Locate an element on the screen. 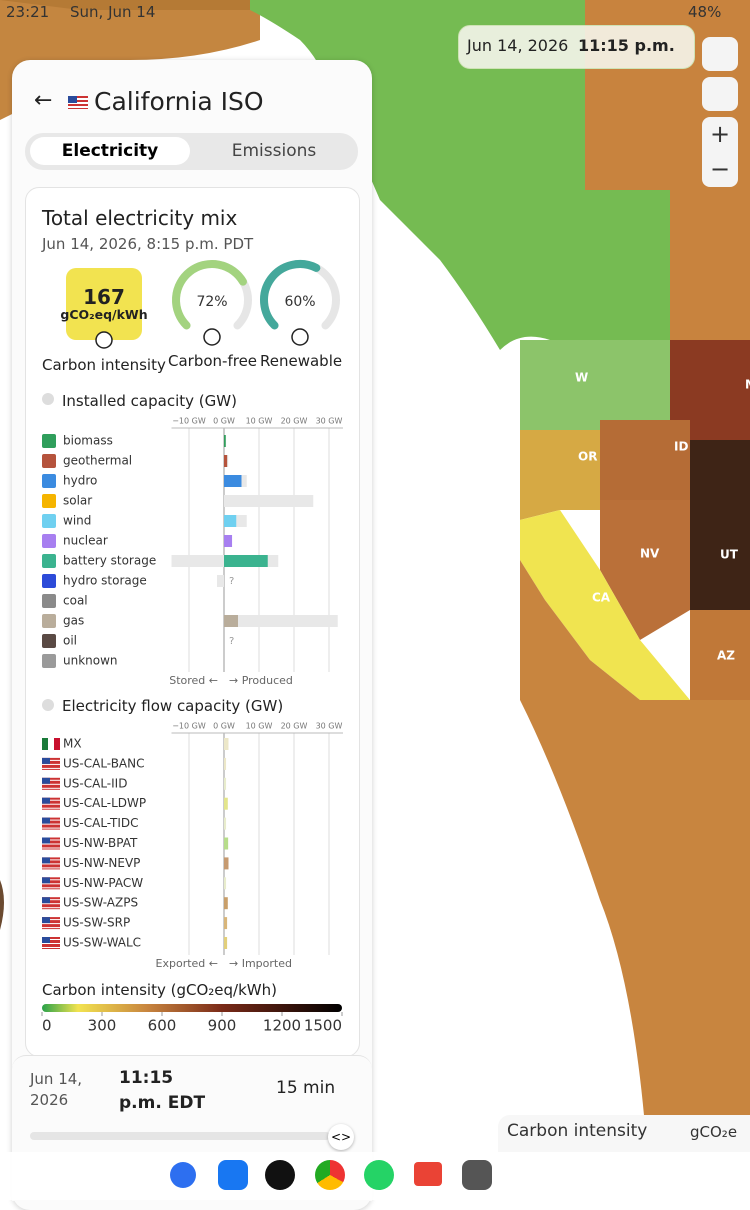  source-name: wind is located at coordinates (77, 521).